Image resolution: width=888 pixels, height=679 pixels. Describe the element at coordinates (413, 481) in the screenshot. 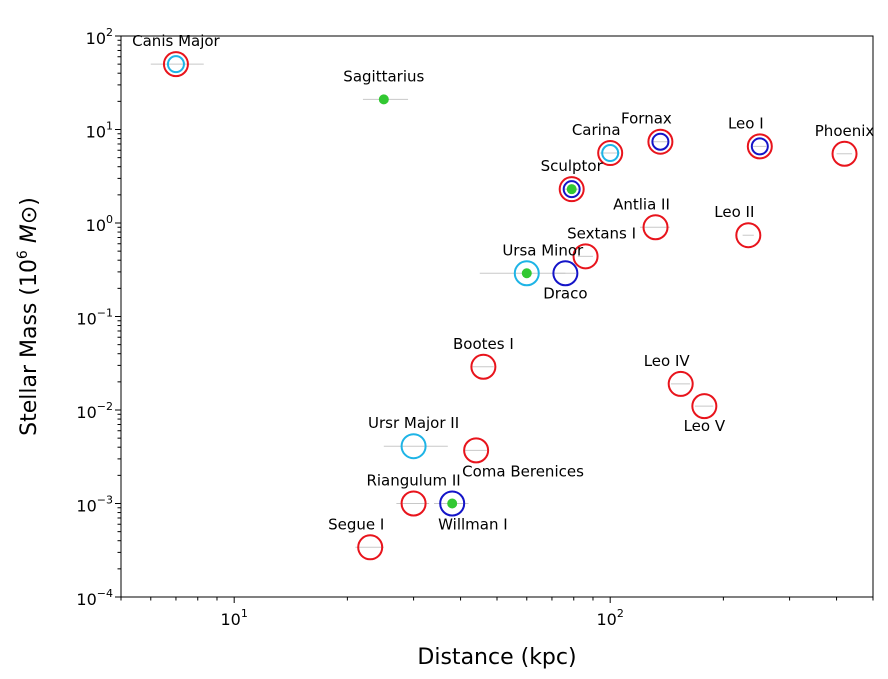

I see `point-label-riangulum-ii: Riangulum II` at that location.